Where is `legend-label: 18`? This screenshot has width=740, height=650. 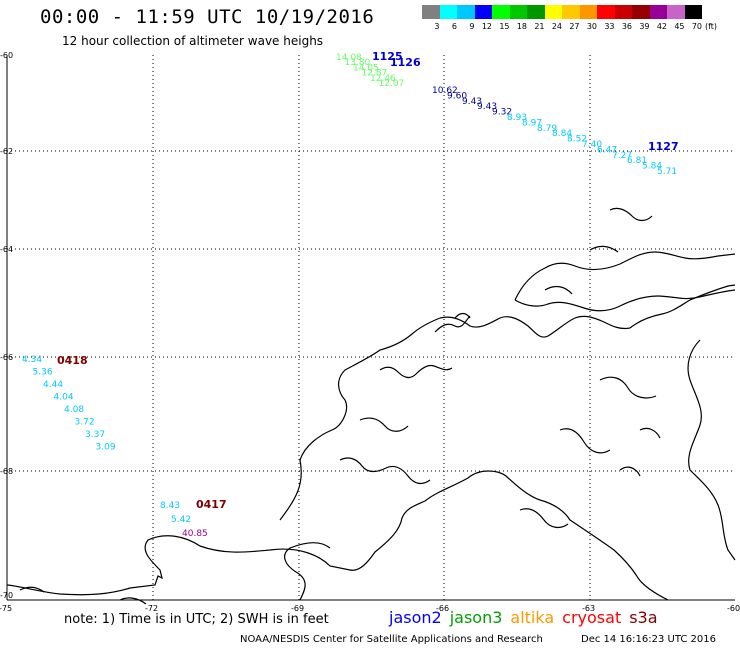 legend-label: 18 is located at coordinates (521, 26).